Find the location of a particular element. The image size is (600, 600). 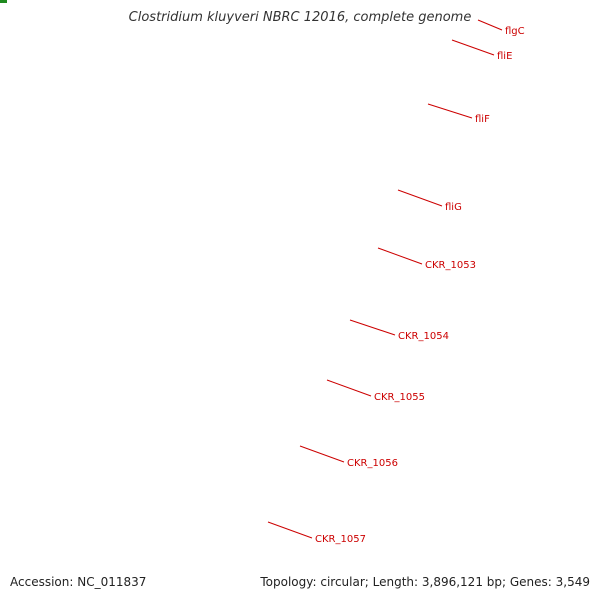

accession-label: Accession: NC_011837 is located at coordinates (78, 582).